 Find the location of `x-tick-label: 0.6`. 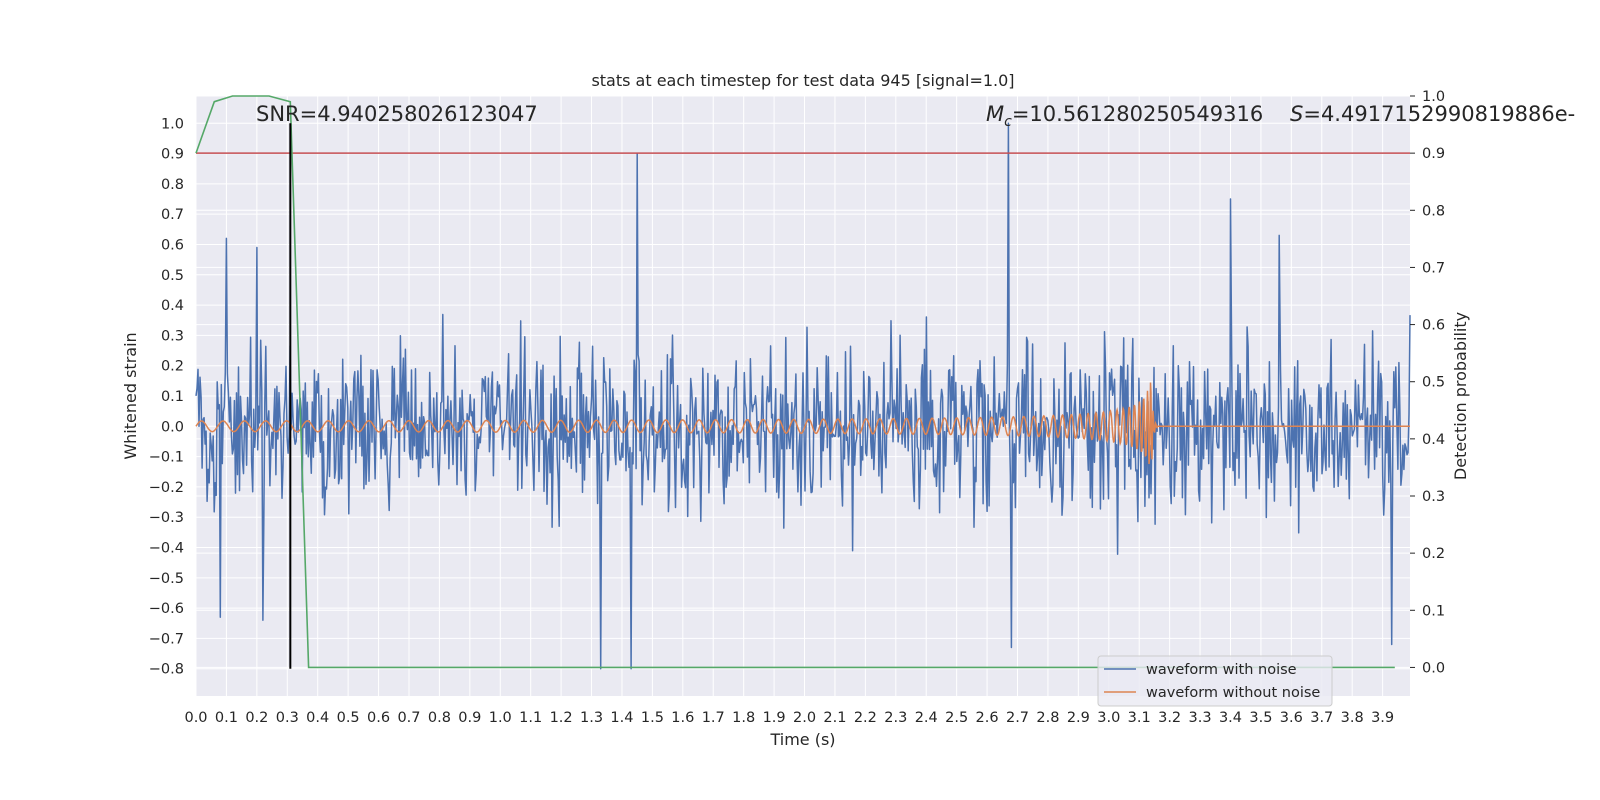

x-tick-label: 0.6 is located at coordinates (378, 718).